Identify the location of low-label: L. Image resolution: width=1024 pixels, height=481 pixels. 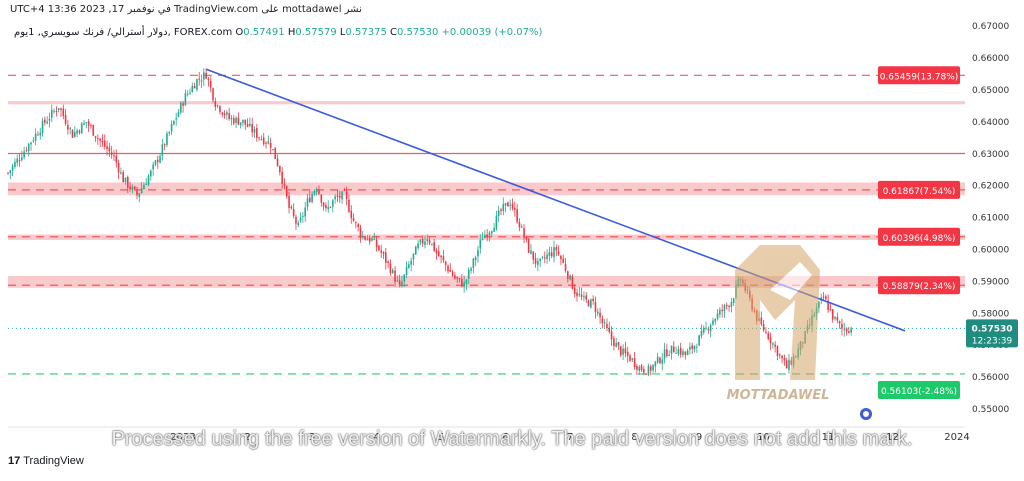
(342, 32).